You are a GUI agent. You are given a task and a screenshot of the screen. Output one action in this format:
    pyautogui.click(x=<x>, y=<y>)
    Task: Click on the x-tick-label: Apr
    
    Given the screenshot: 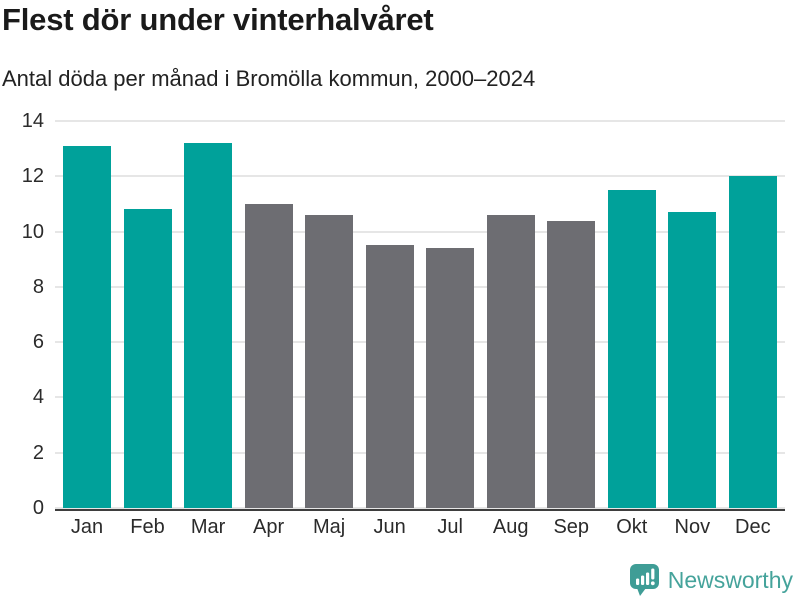 What is the action you would take?
    pyautogui.click(x=269, y=527)
    